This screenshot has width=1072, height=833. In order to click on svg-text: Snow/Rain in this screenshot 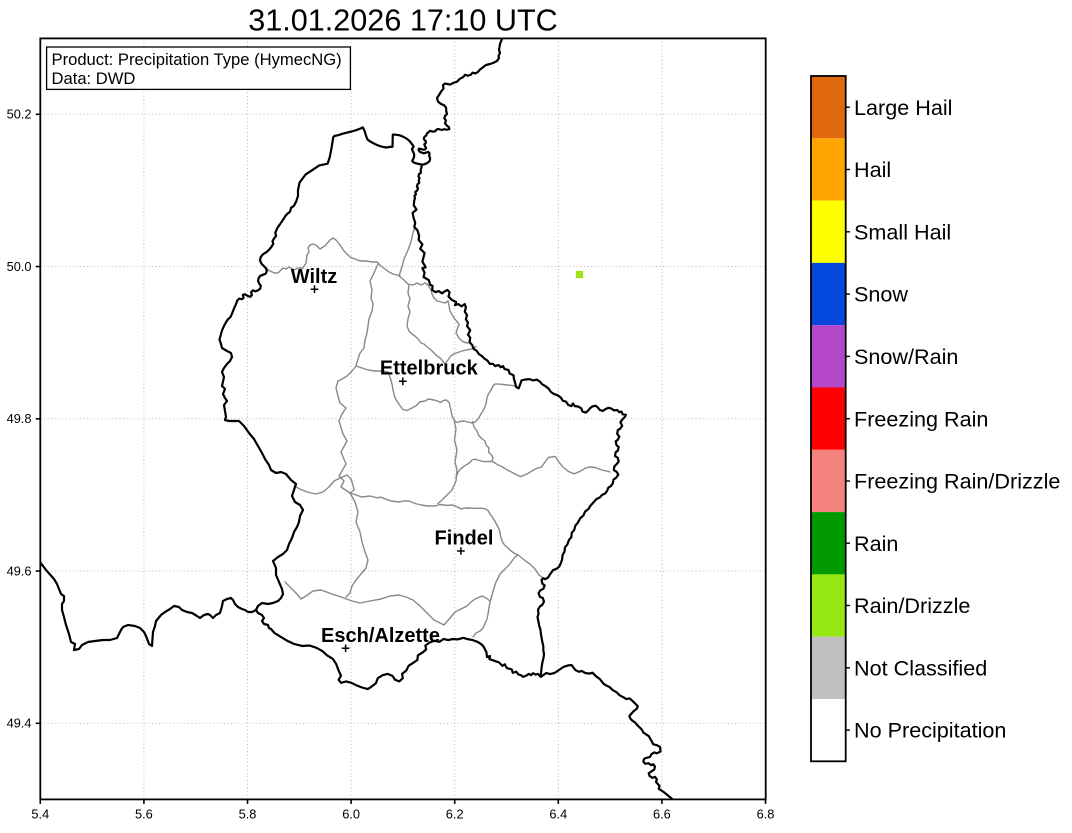, I will do `click(906, 356)`.